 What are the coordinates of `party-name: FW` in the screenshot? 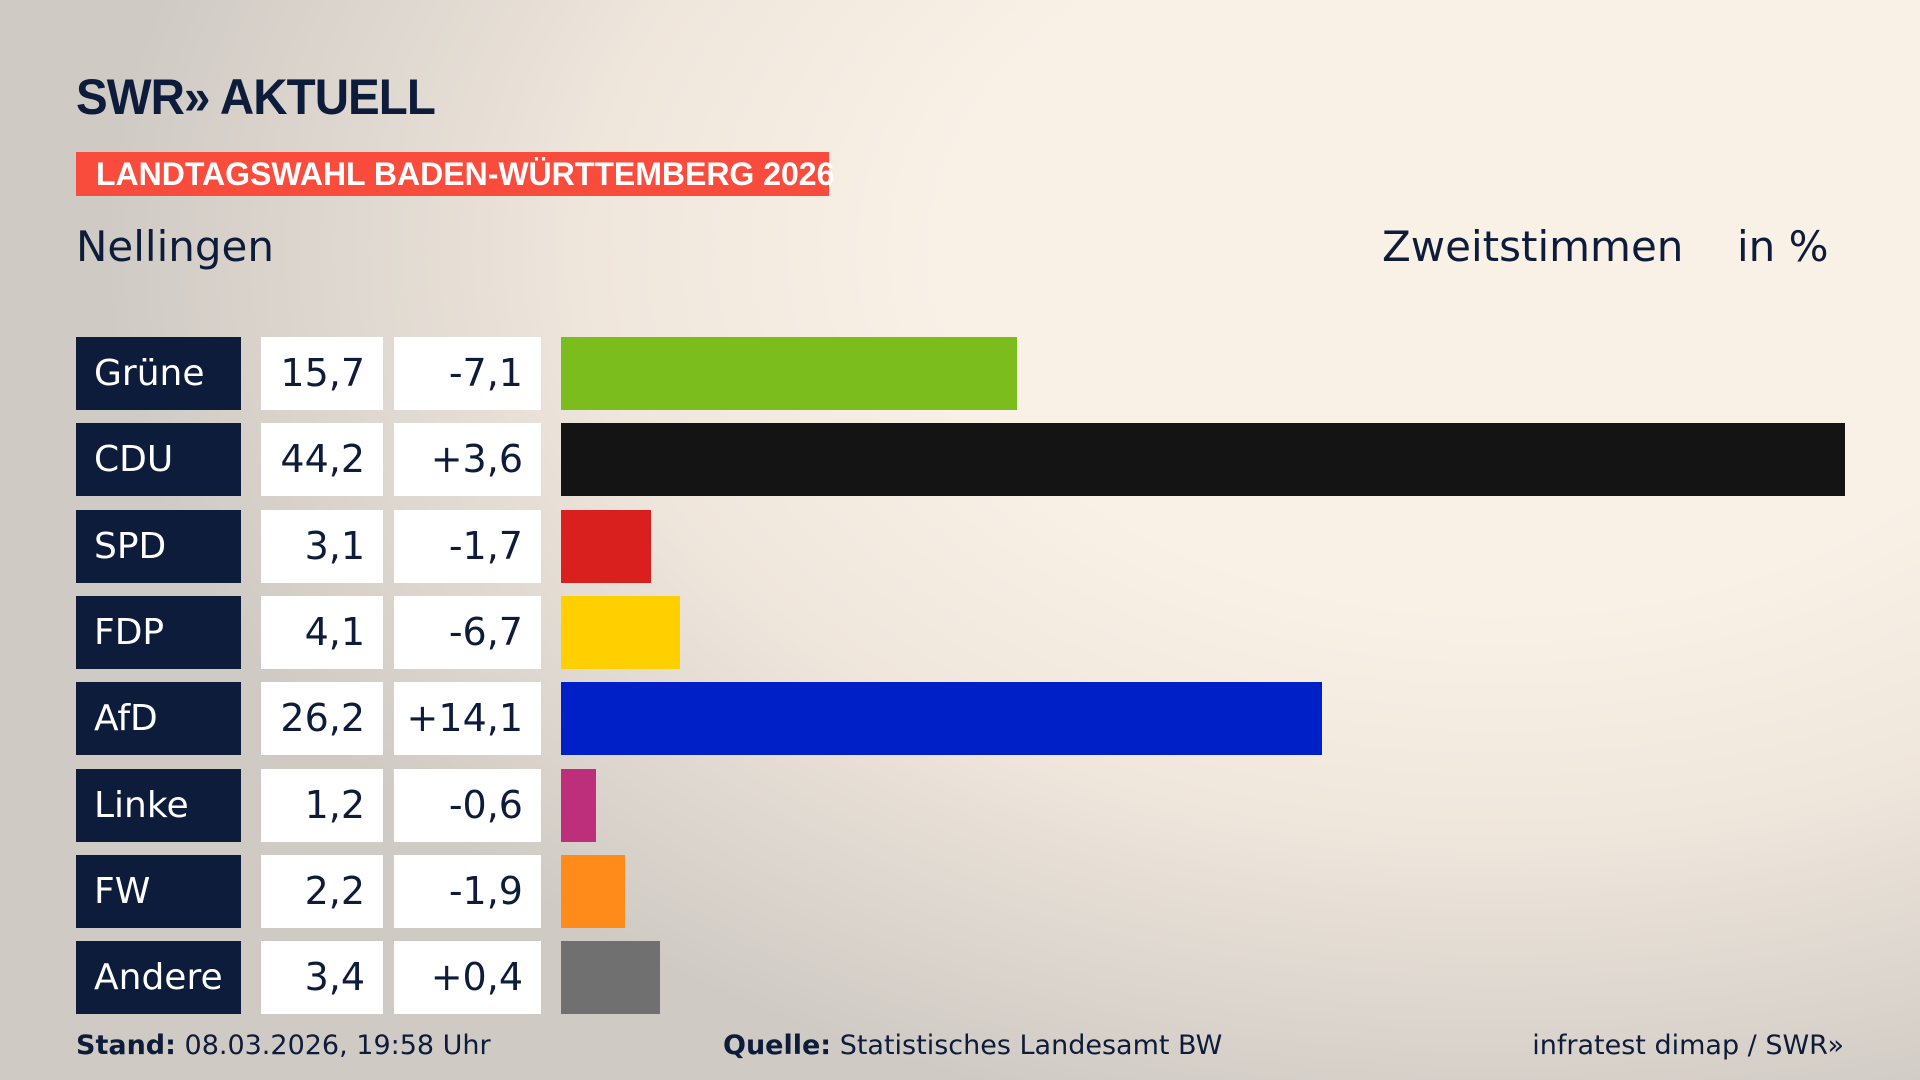 It's located at (158, 891).